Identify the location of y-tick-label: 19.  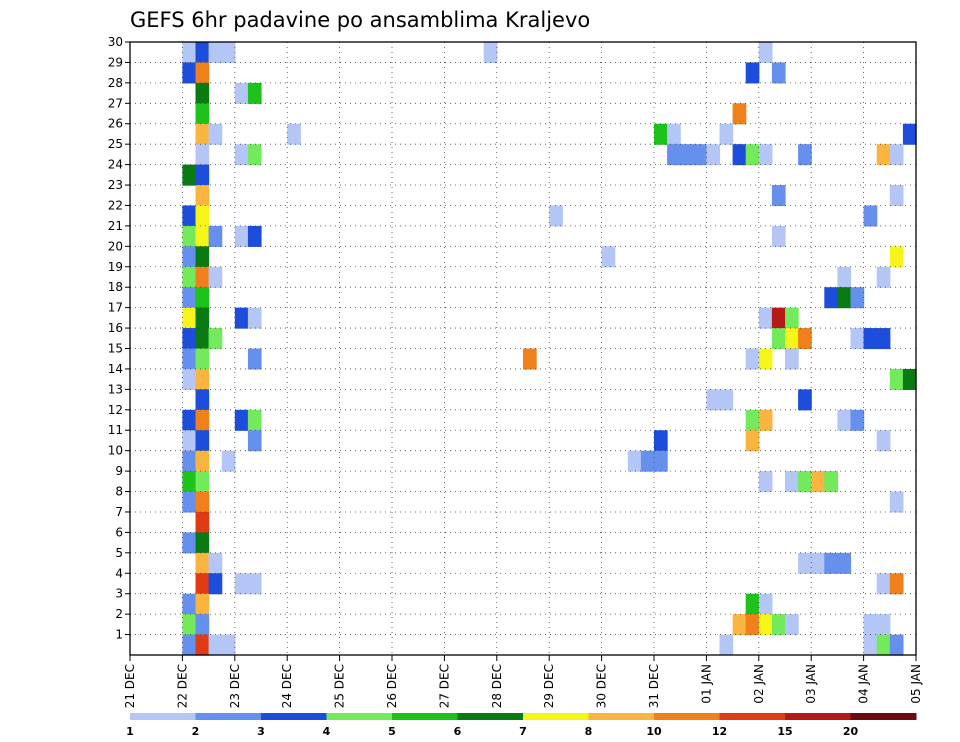
(115, 267).